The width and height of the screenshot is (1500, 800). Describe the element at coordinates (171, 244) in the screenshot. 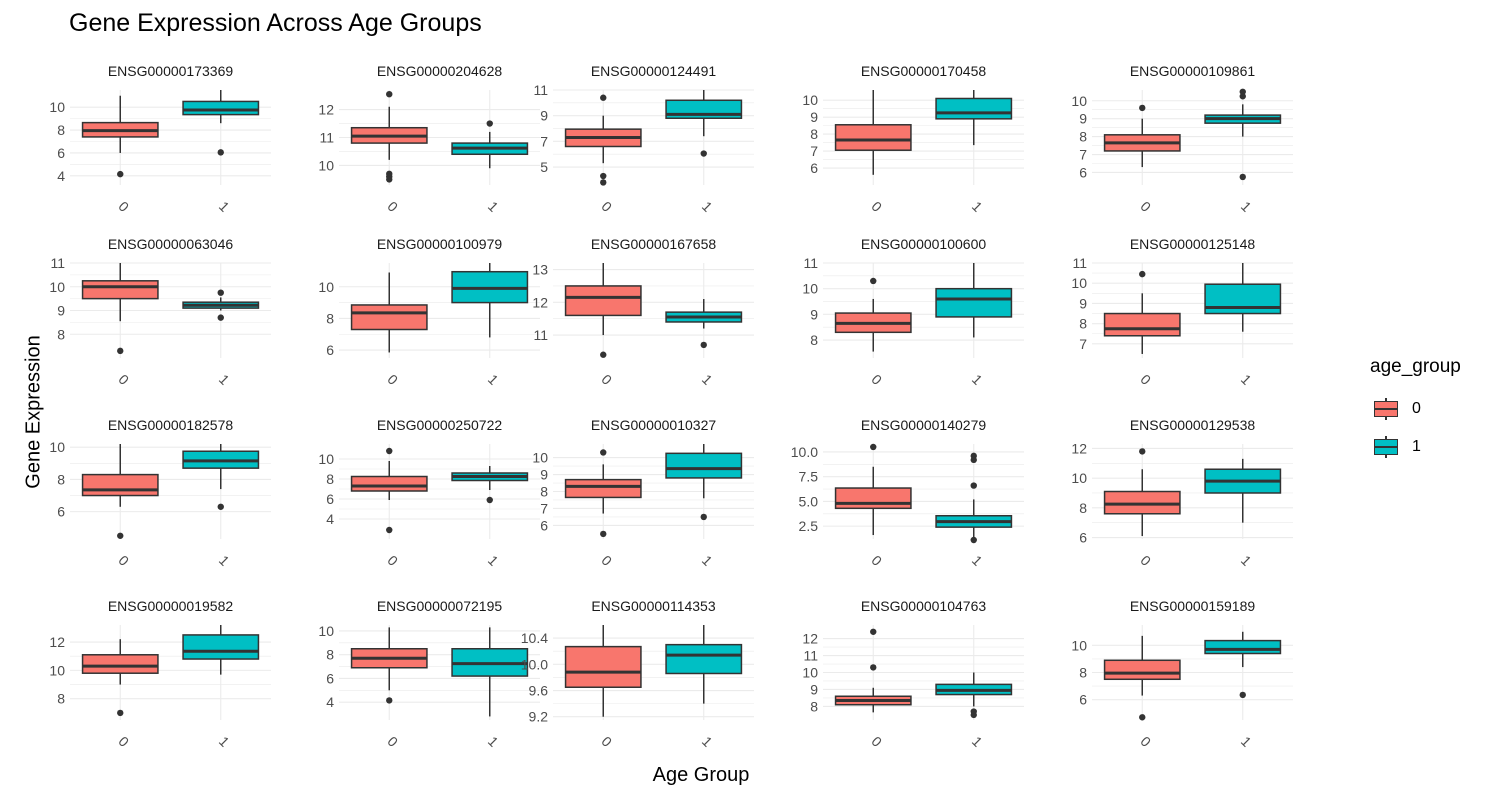

I see `facet-strip-label: ENSG00000063046` at that location.